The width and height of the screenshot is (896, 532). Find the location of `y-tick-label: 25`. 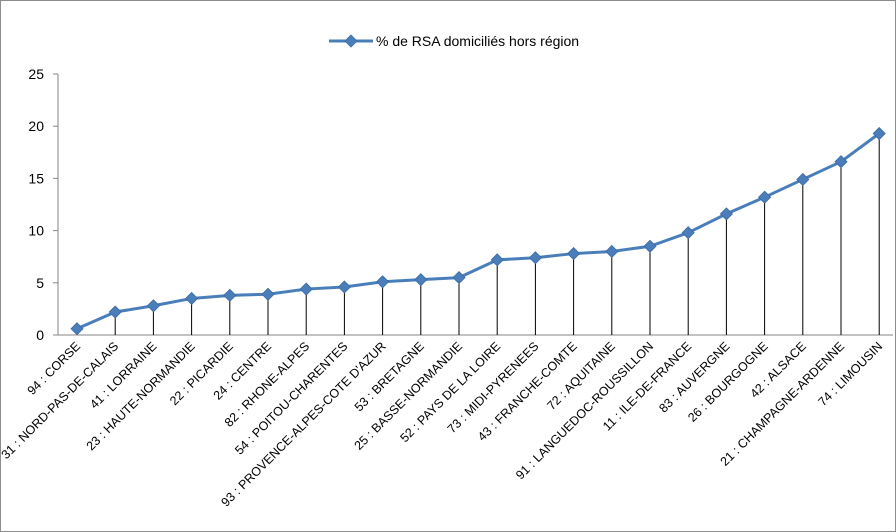

y-tick-label: 25 is located at coordinates (36, 74).